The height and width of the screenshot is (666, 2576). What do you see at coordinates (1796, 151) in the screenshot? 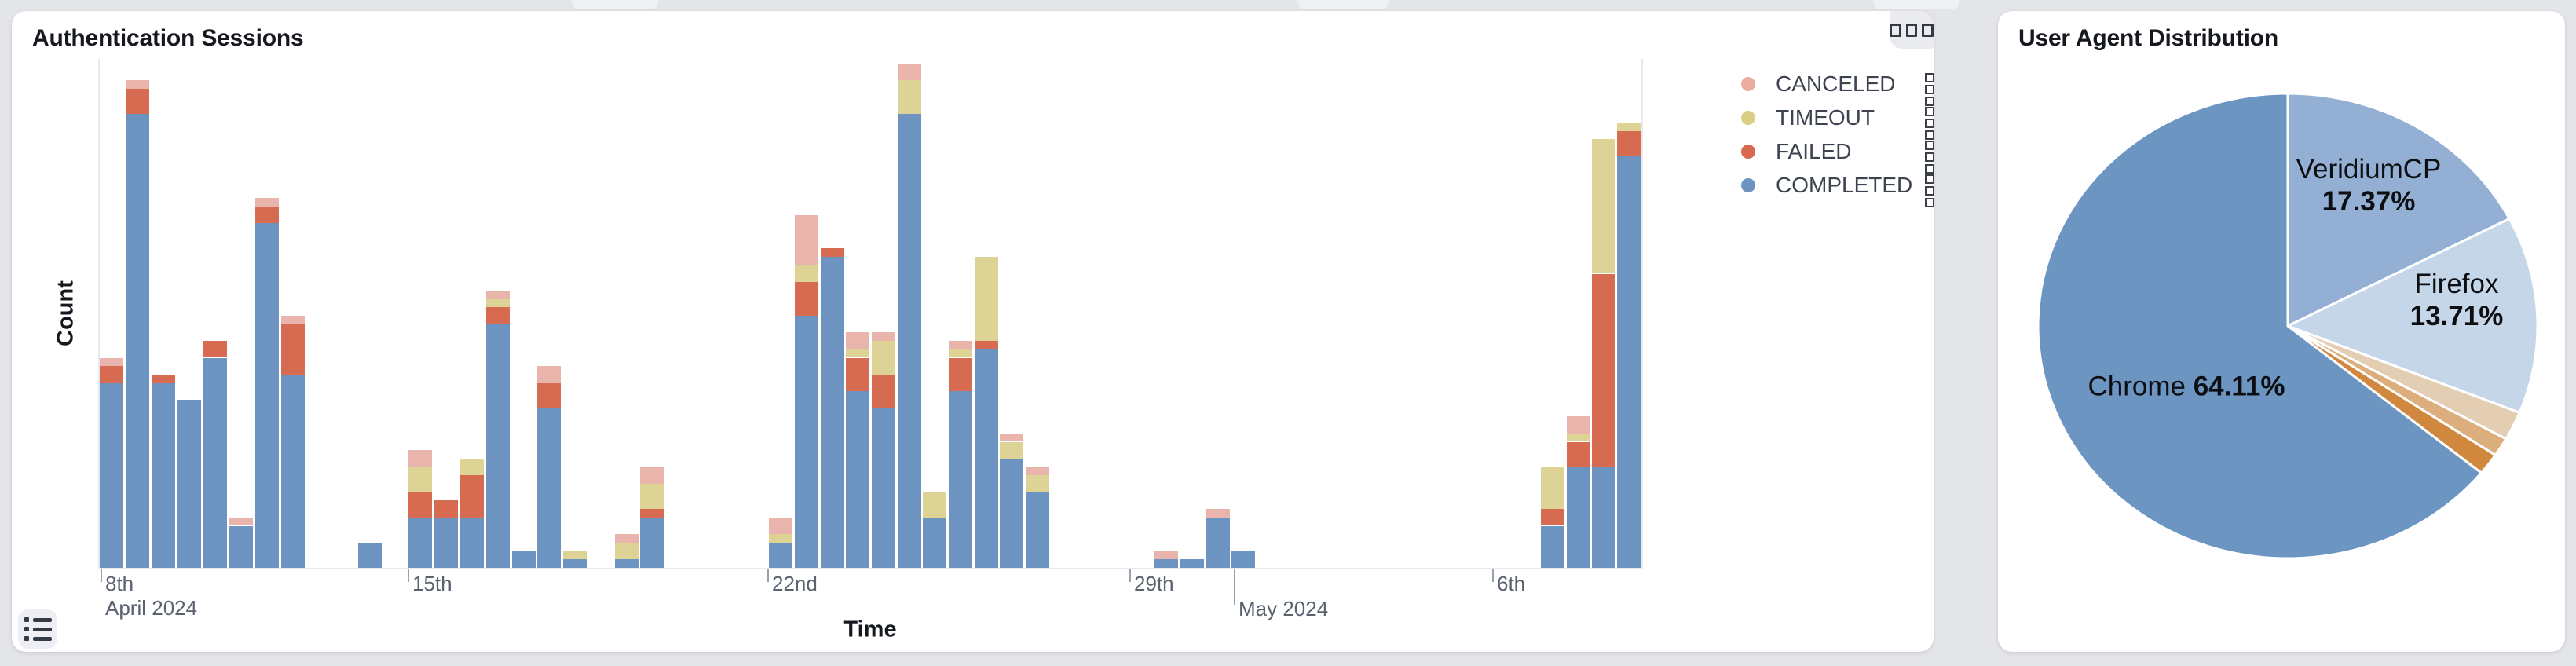
I see `legend-item-failed: FAILED` at bounding box center [1796, 151].